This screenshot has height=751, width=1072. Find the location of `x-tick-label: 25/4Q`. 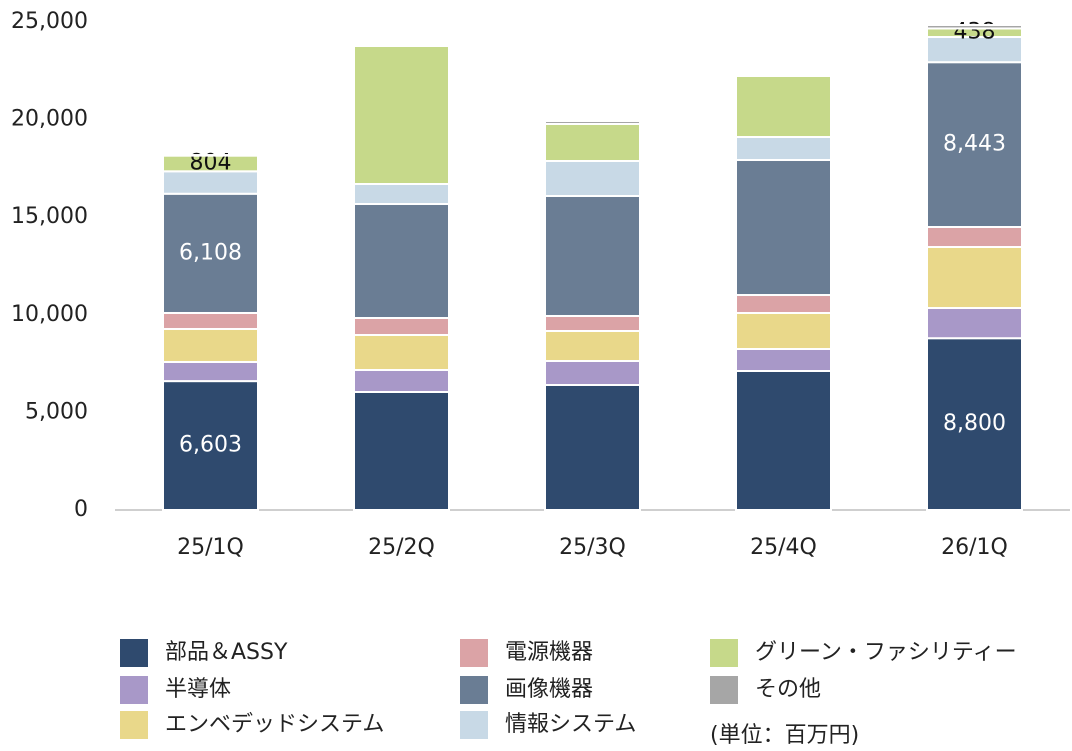

x-tick-label: 25/4Q is located at coordinates (783, 547).